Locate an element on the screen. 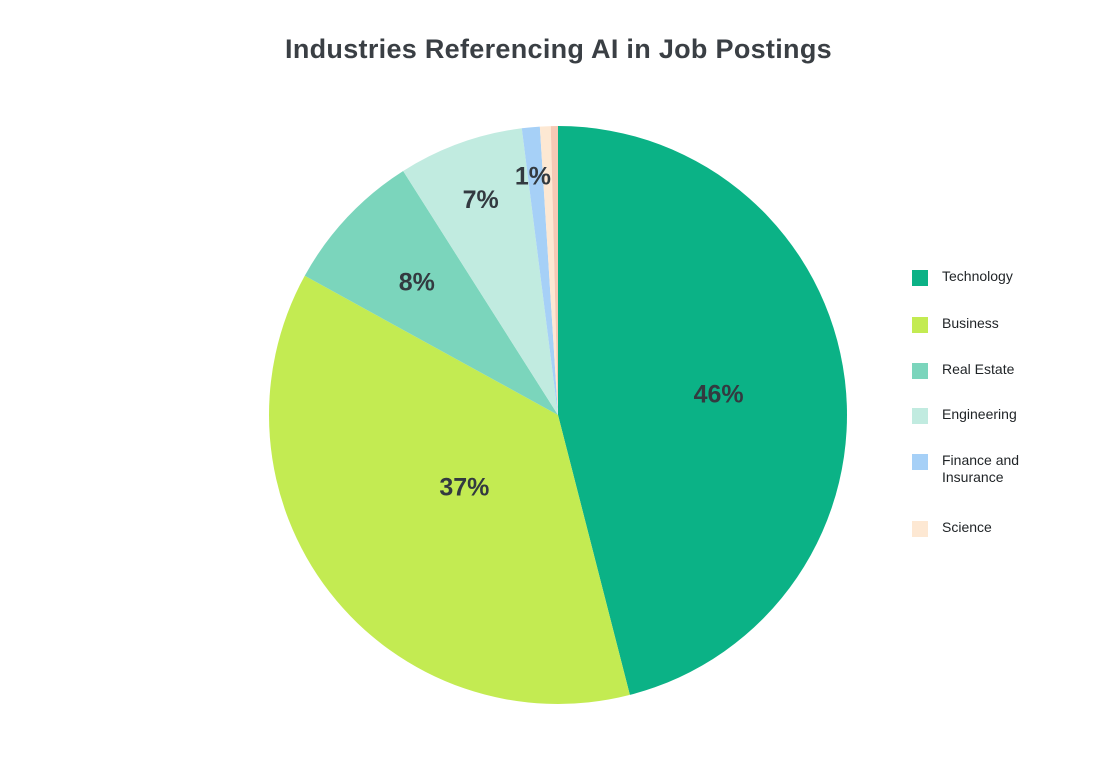 Image resolution: width=1117 pixels, height=768 pixels. data-label-technology: 46% is located at coordinates (719, 395).